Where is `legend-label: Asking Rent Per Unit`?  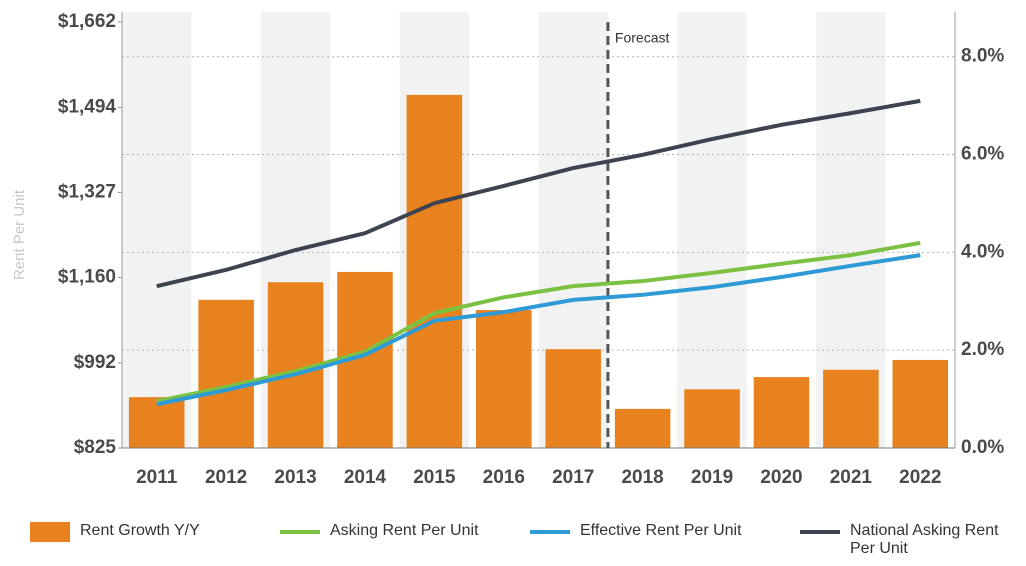
legend-label: Asking Rent Per Unit is located at coordinates (404, 530).